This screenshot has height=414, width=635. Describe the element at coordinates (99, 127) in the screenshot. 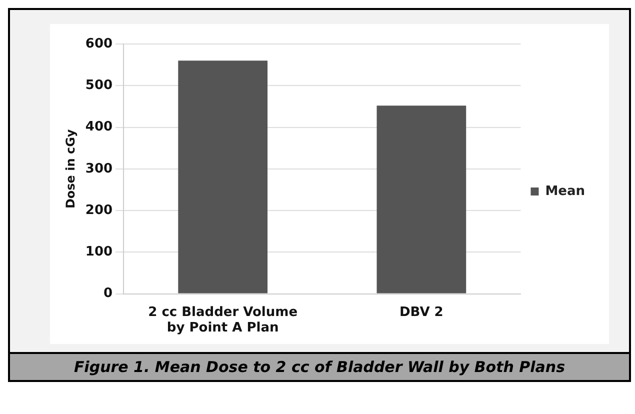

I see `y-tick-label: 400` at that location.